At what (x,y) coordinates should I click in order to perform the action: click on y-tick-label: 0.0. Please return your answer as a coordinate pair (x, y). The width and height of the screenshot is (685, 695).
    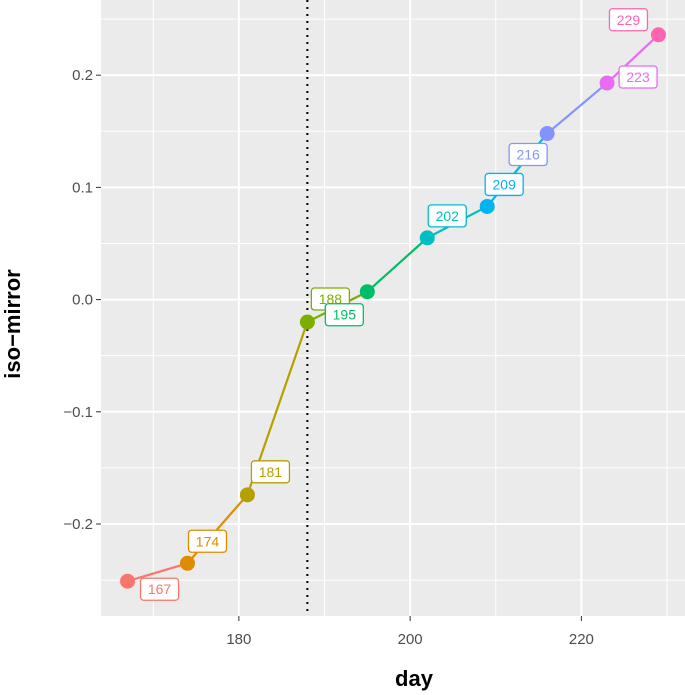
    Looking at the image, I should click on (82, 300).